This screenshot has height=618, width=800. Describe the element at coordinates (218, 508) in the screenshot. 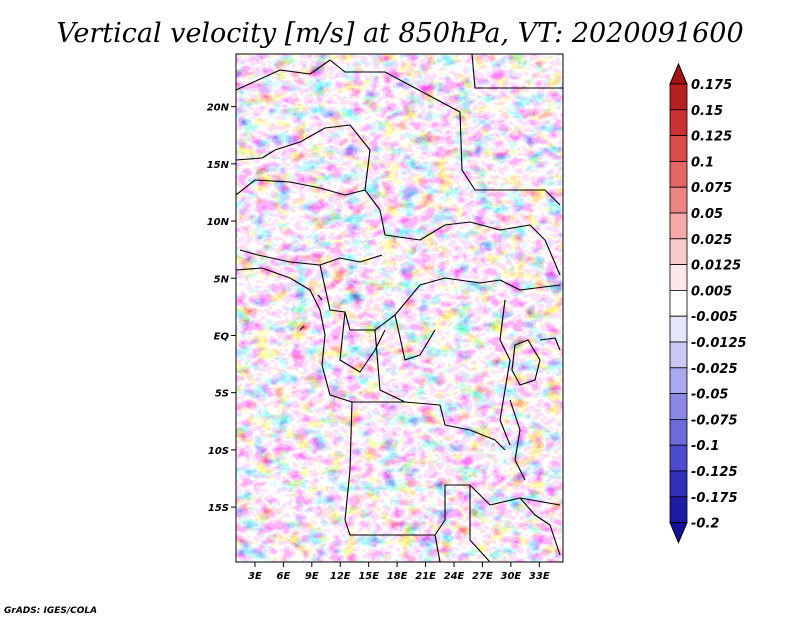

I see `y-tick-label: 15S` at that location.